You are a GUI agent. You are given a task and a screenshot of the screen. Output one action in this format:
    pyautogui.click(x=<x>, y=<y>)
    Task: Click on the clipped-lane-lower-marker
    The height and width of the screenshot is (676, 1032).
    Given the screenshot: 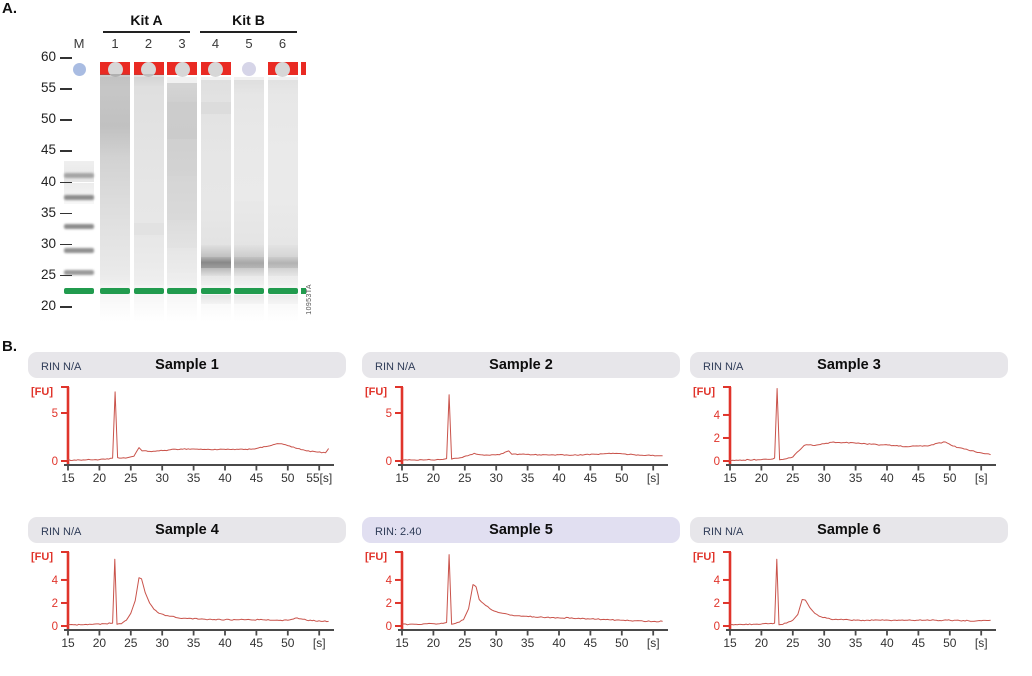 What is the action you would take?
    pyautogui.click(x=303, y=291)
    